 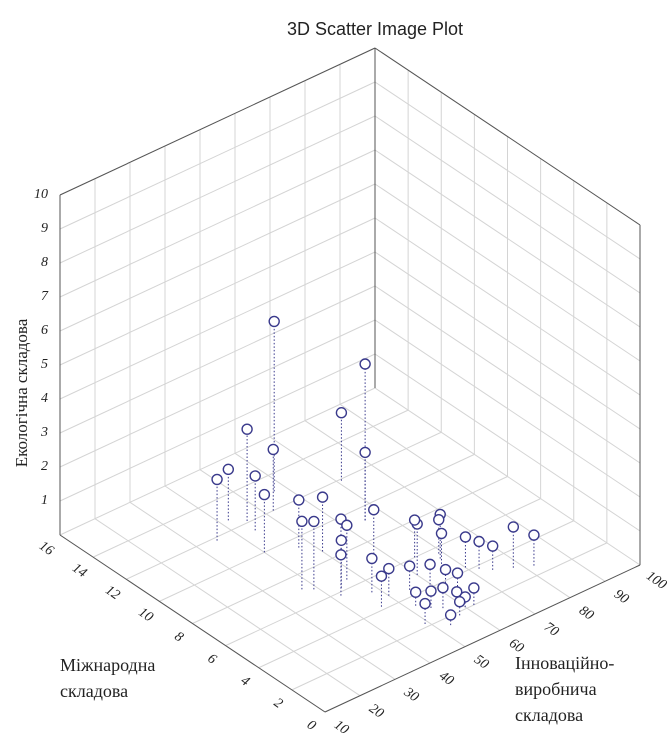 What do you see at coordinates (375, 29) in the screenshot?
I see `chart-title: 3D Scatter Image Plot` at bounding box center [375, 29].